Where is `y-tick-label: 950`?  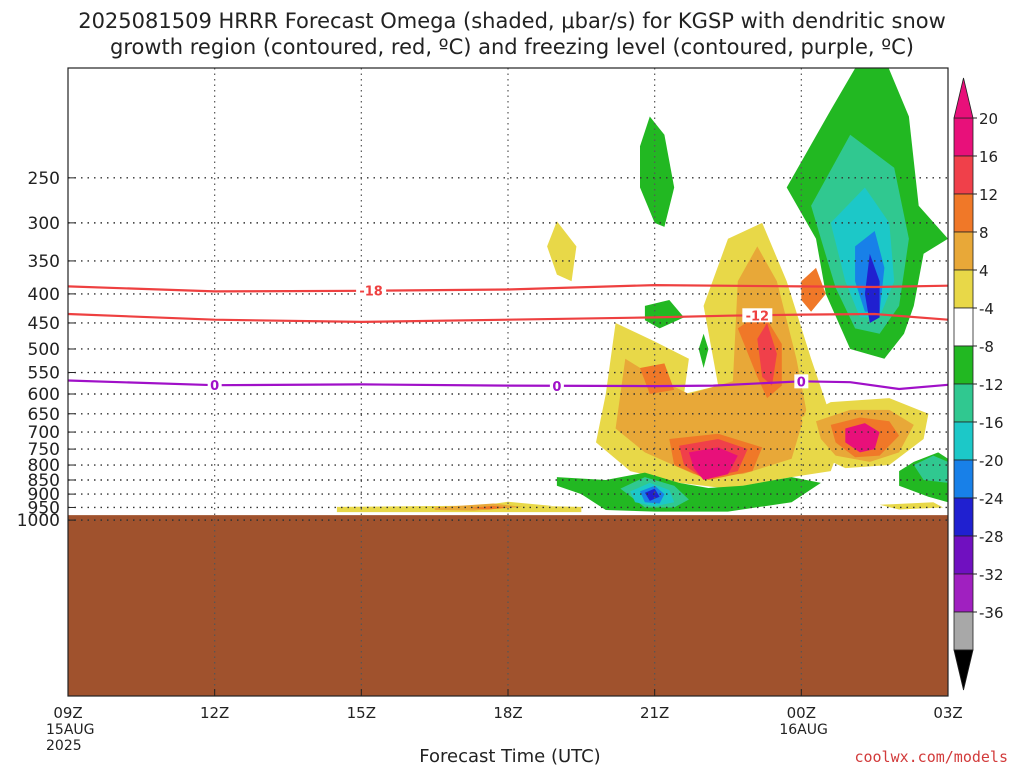 y-tick-label: 950 is located at coordinates (44, 508).